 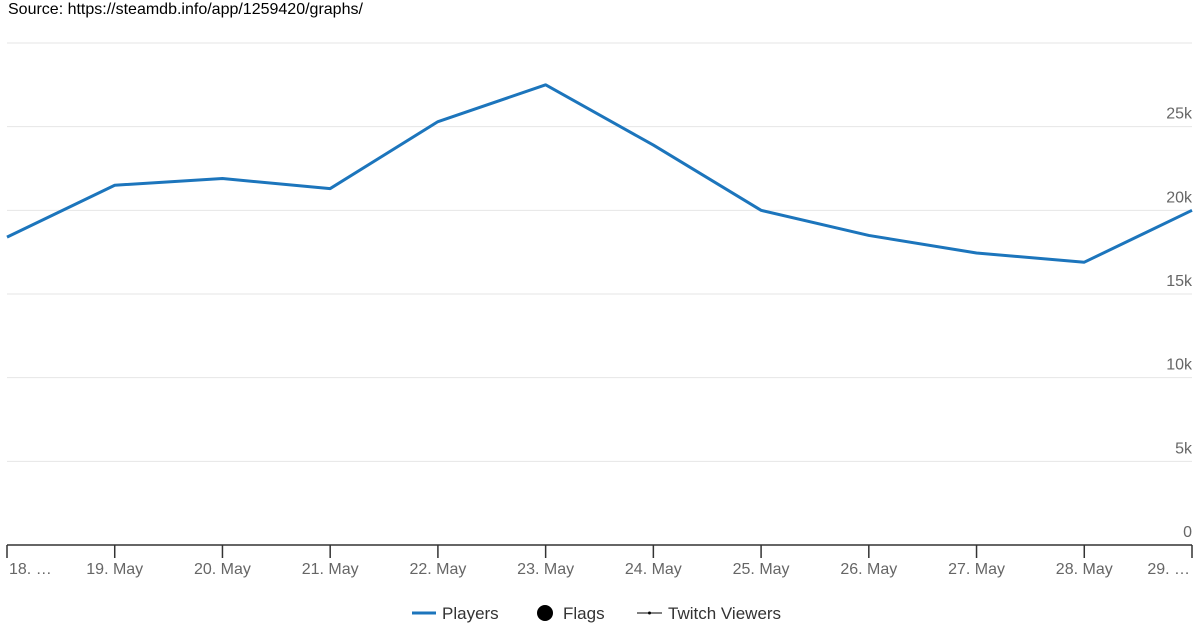 What do you see at coordinates (1179, 197) in the screenshot?
I see `y-tick-label: 20k` at bounding box center [1179, 197].